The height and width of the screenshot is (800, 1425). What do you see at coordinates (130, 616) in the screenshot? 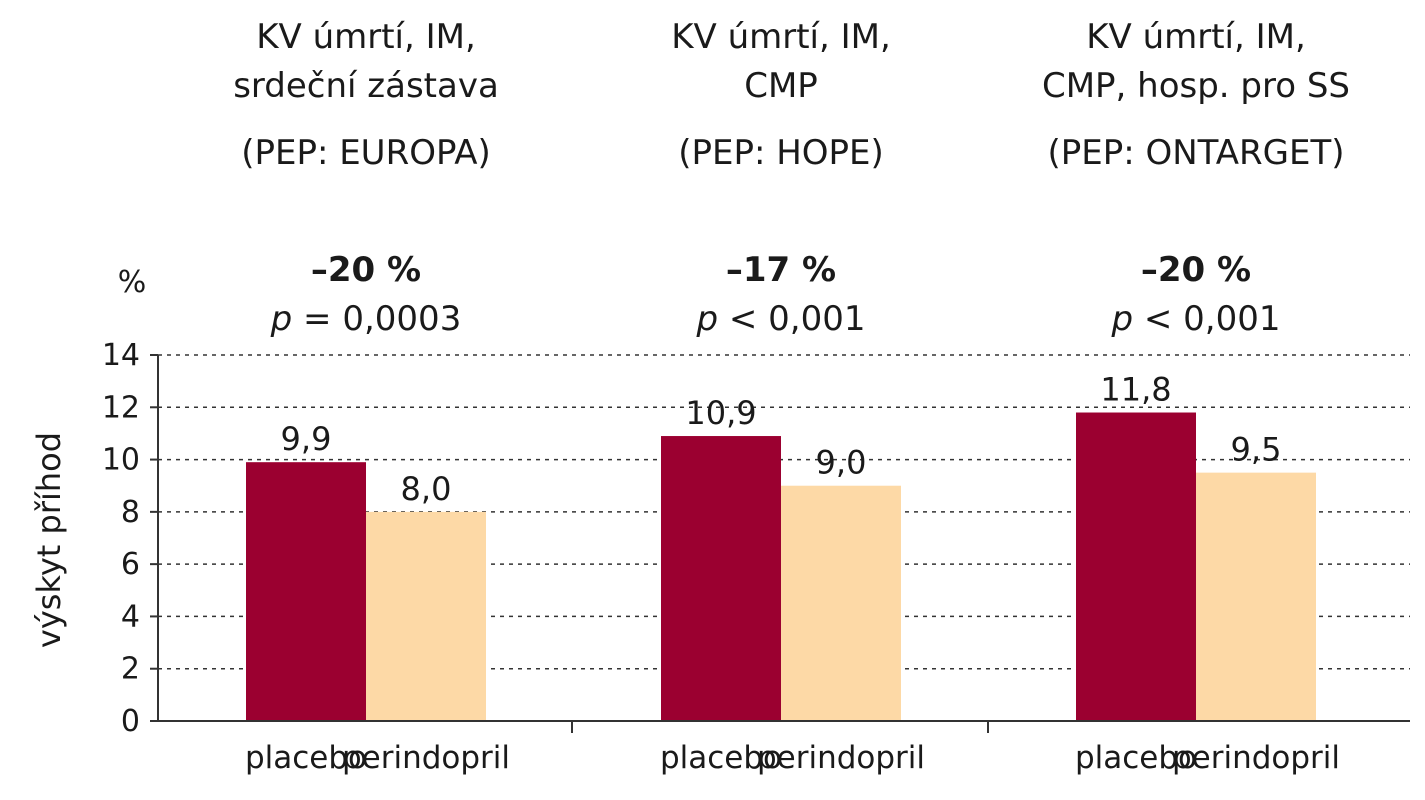
I see `y-tick-label: 4` at bounding box center [130, 616].